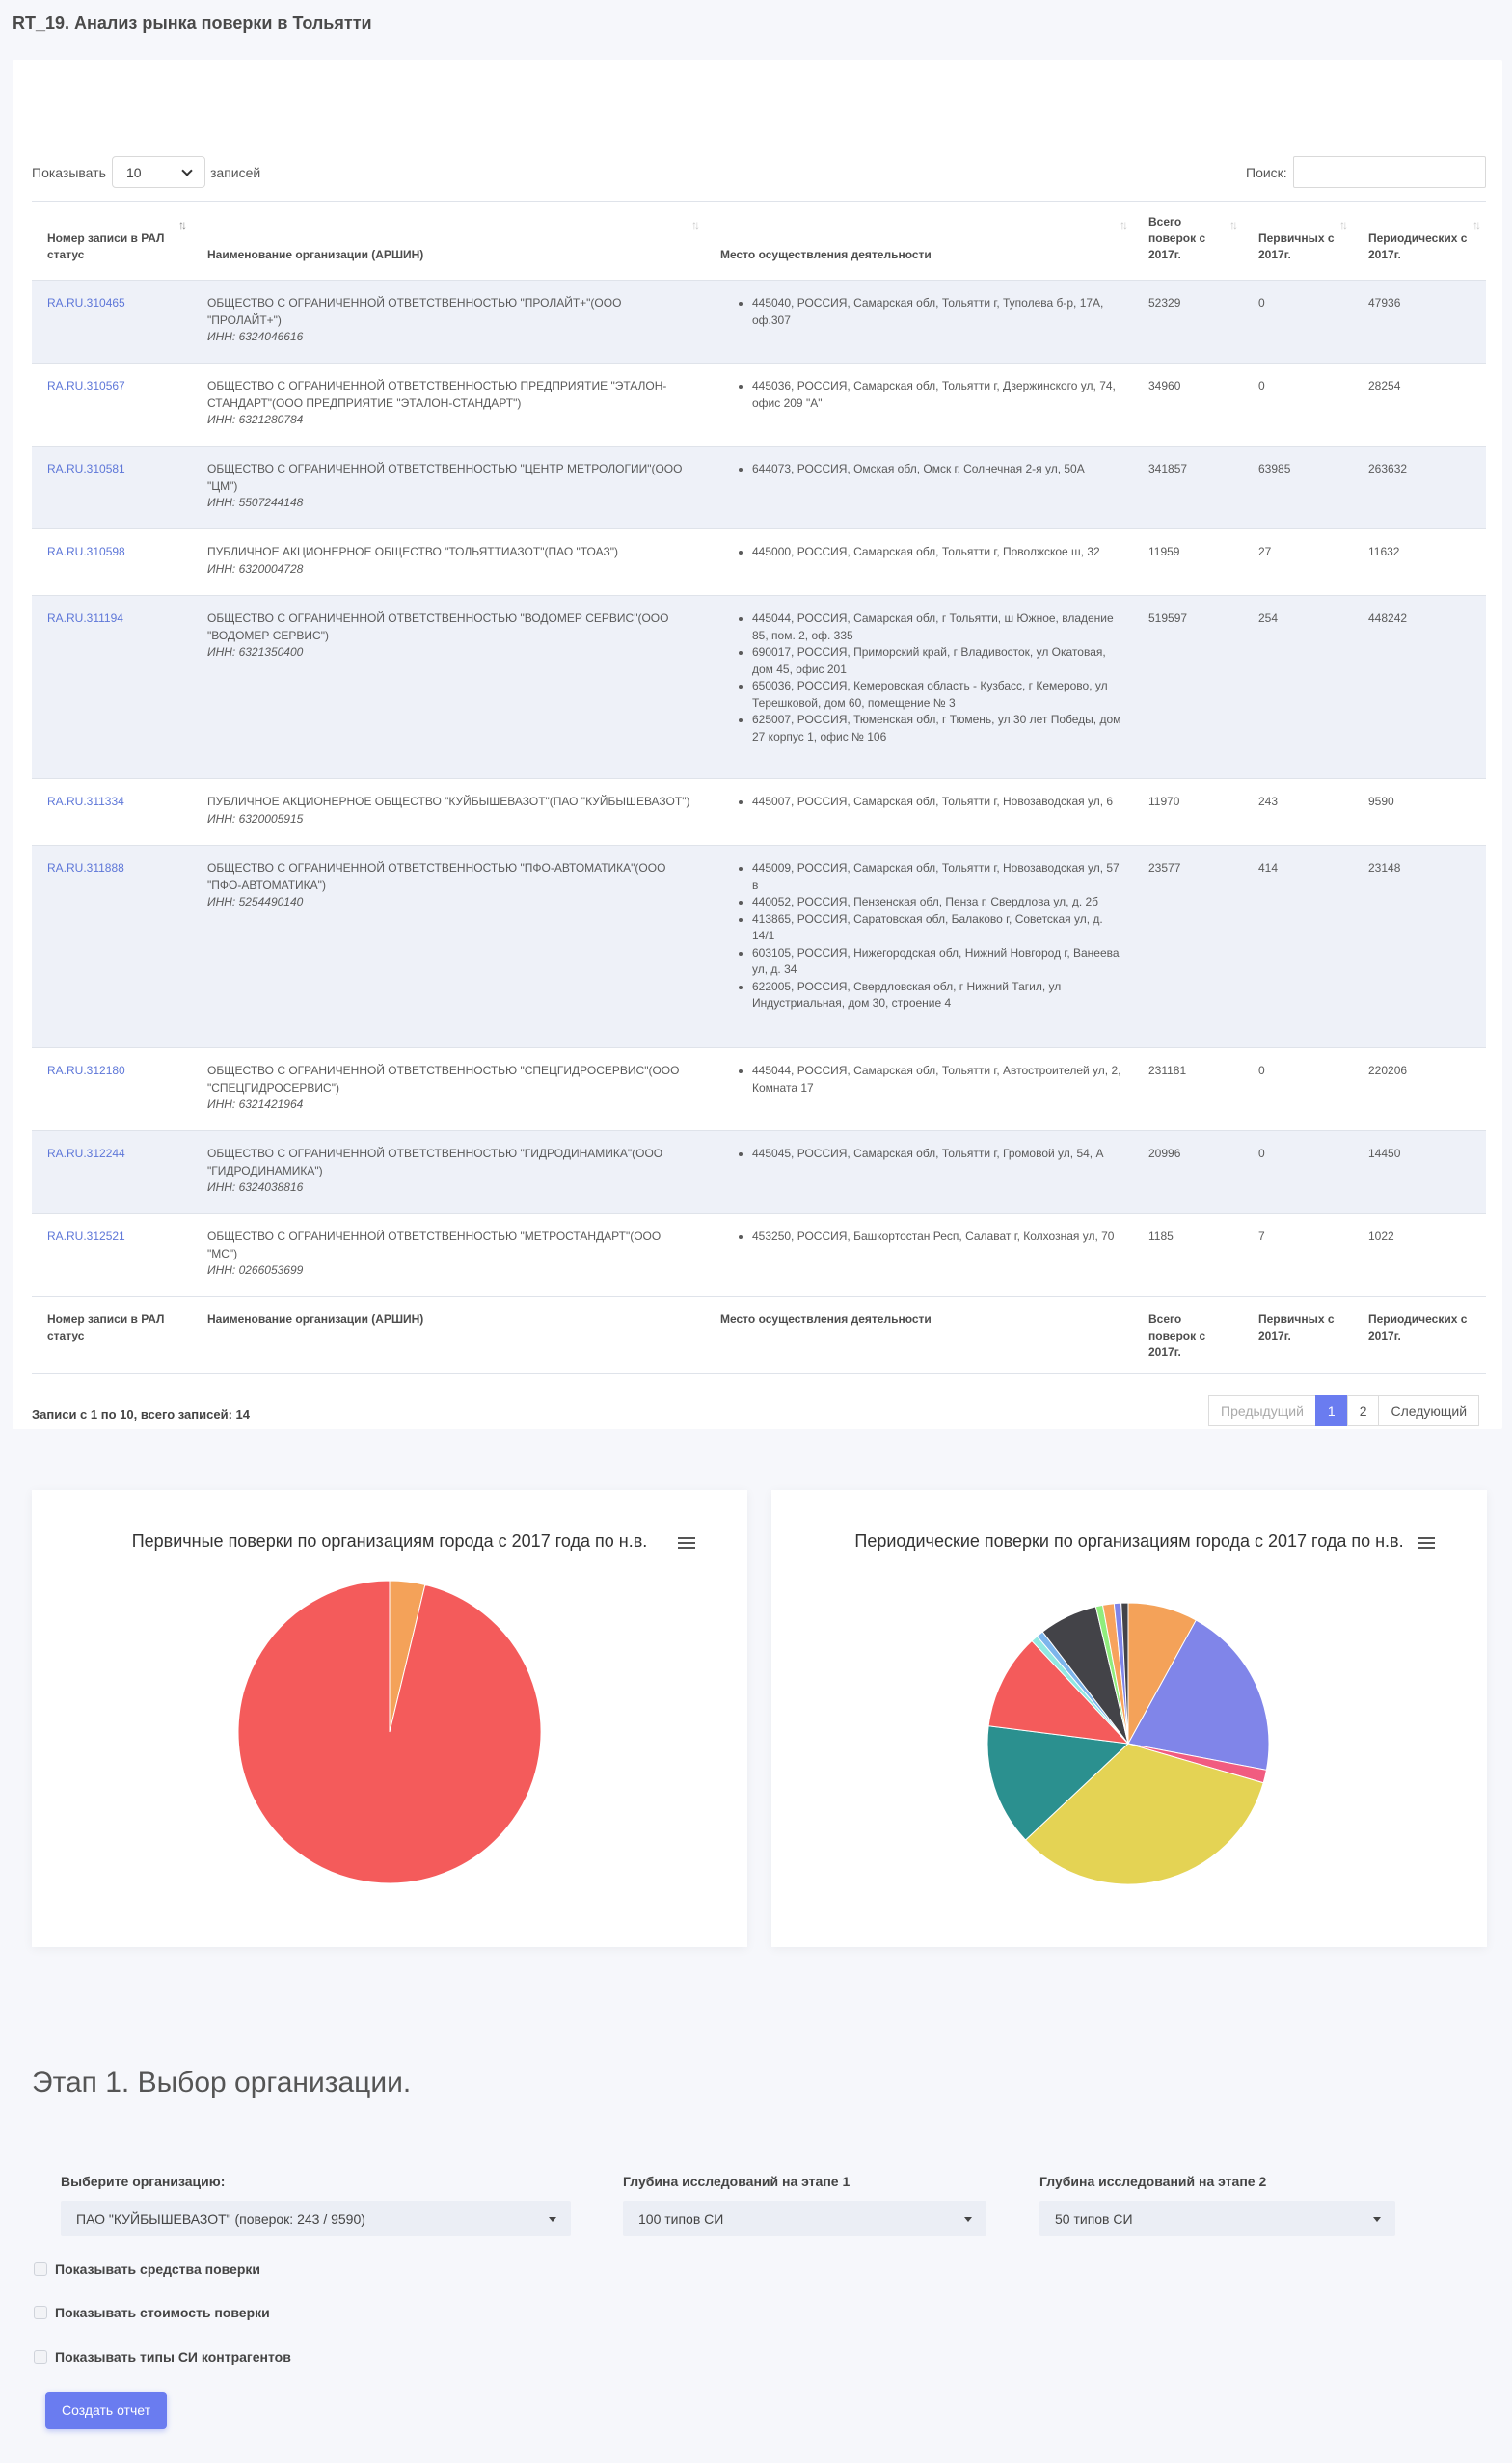 The height and width of the screenshot is (2463, 1512). Describe the element at coordinates (86, 468) in the screenshot. I see `record-link: RA.RU.310581` at that location.